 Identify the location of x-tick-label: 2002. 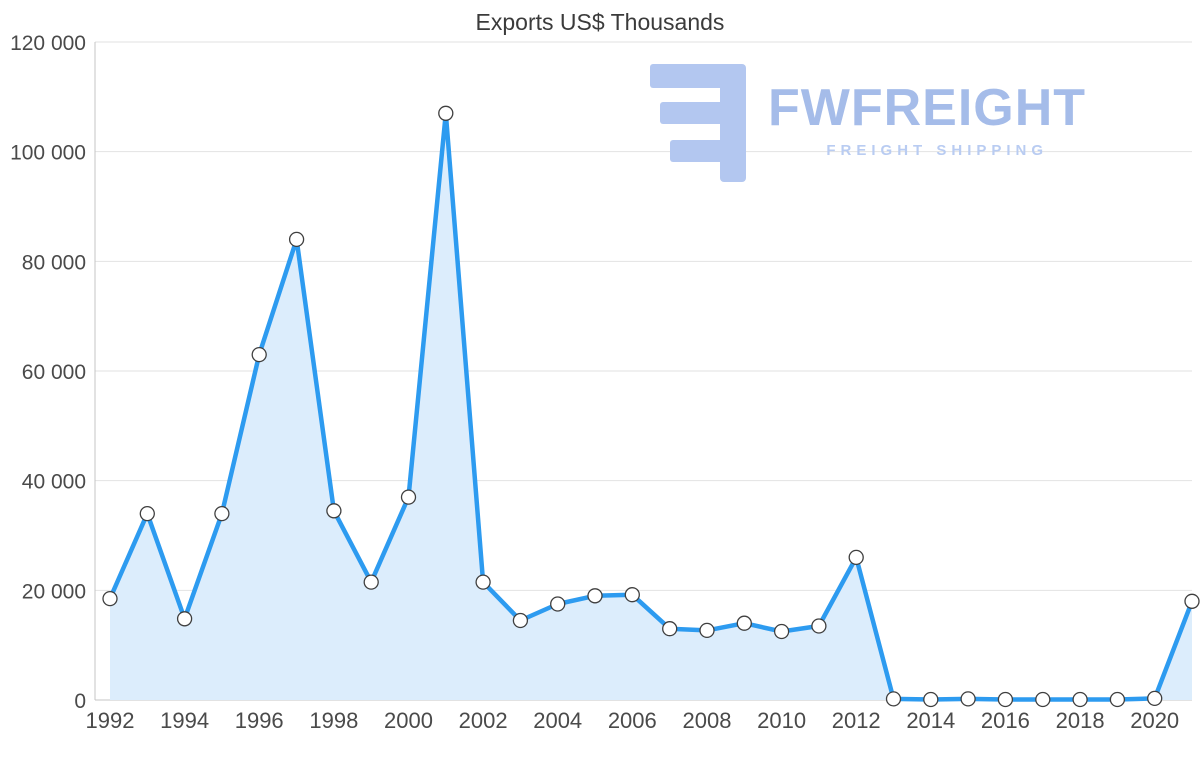
(483, 720).